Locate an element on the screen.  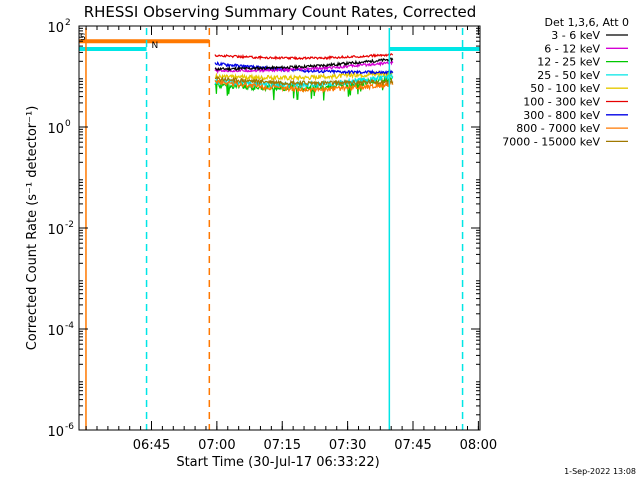
legend-label: 50 - 100 keV is located at coordinates (565, 88).